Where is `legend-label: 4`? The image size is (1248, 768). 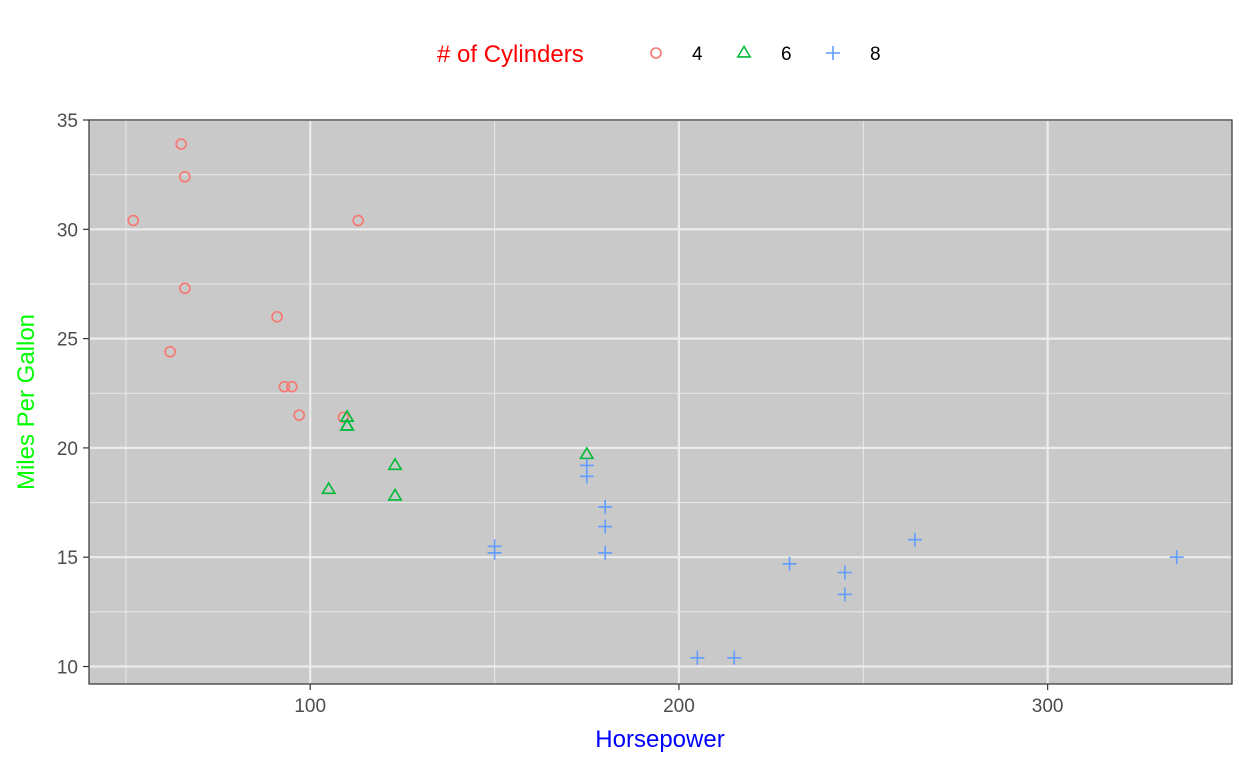
legend-label: 4 is located at coordinates (697, 54).